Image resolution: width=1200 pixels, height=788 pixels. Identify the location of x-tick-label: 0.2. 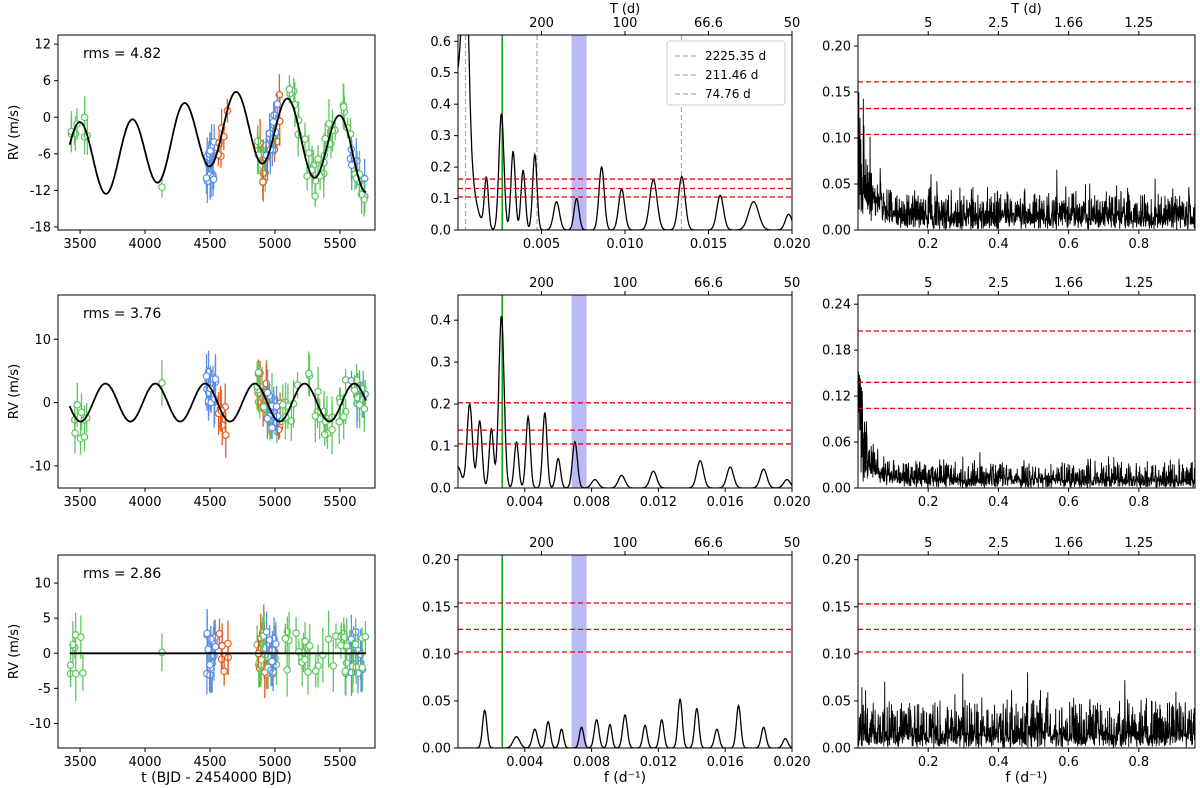
(928, 244).